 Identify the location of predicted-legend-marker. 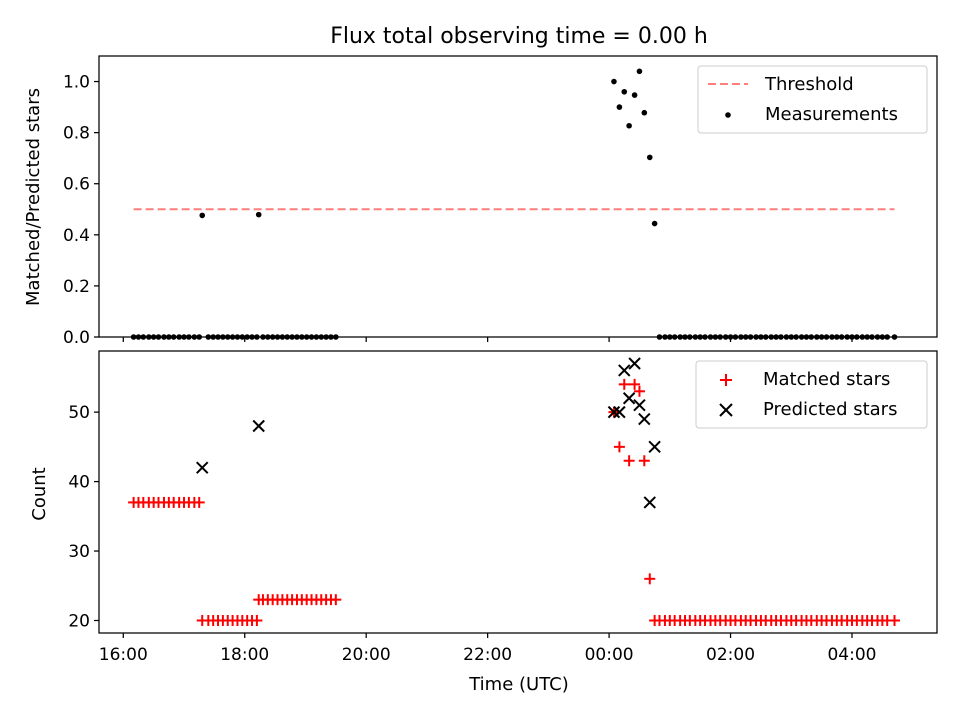
(726, 410).